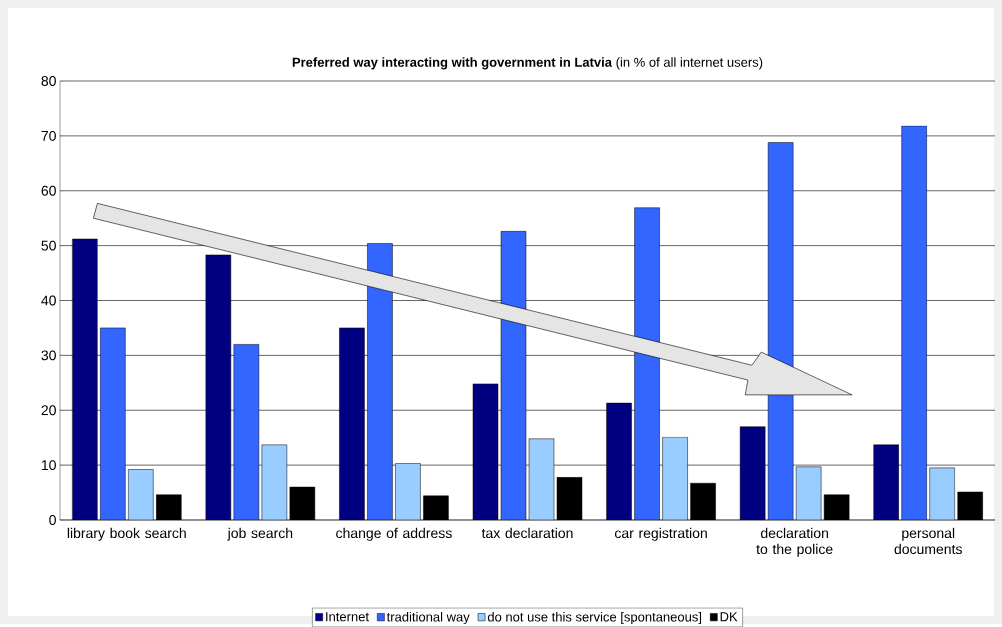 The width and height of the screenshot is (1002, 627). I want to click on x-tick-label: library book search, so click(126, 534).